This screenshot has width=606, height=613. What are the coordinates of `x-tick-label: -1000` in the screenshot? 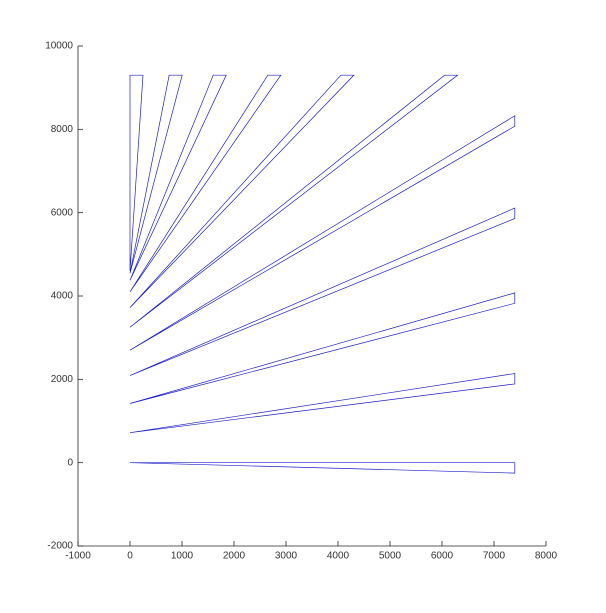 It's located at (78, 556).